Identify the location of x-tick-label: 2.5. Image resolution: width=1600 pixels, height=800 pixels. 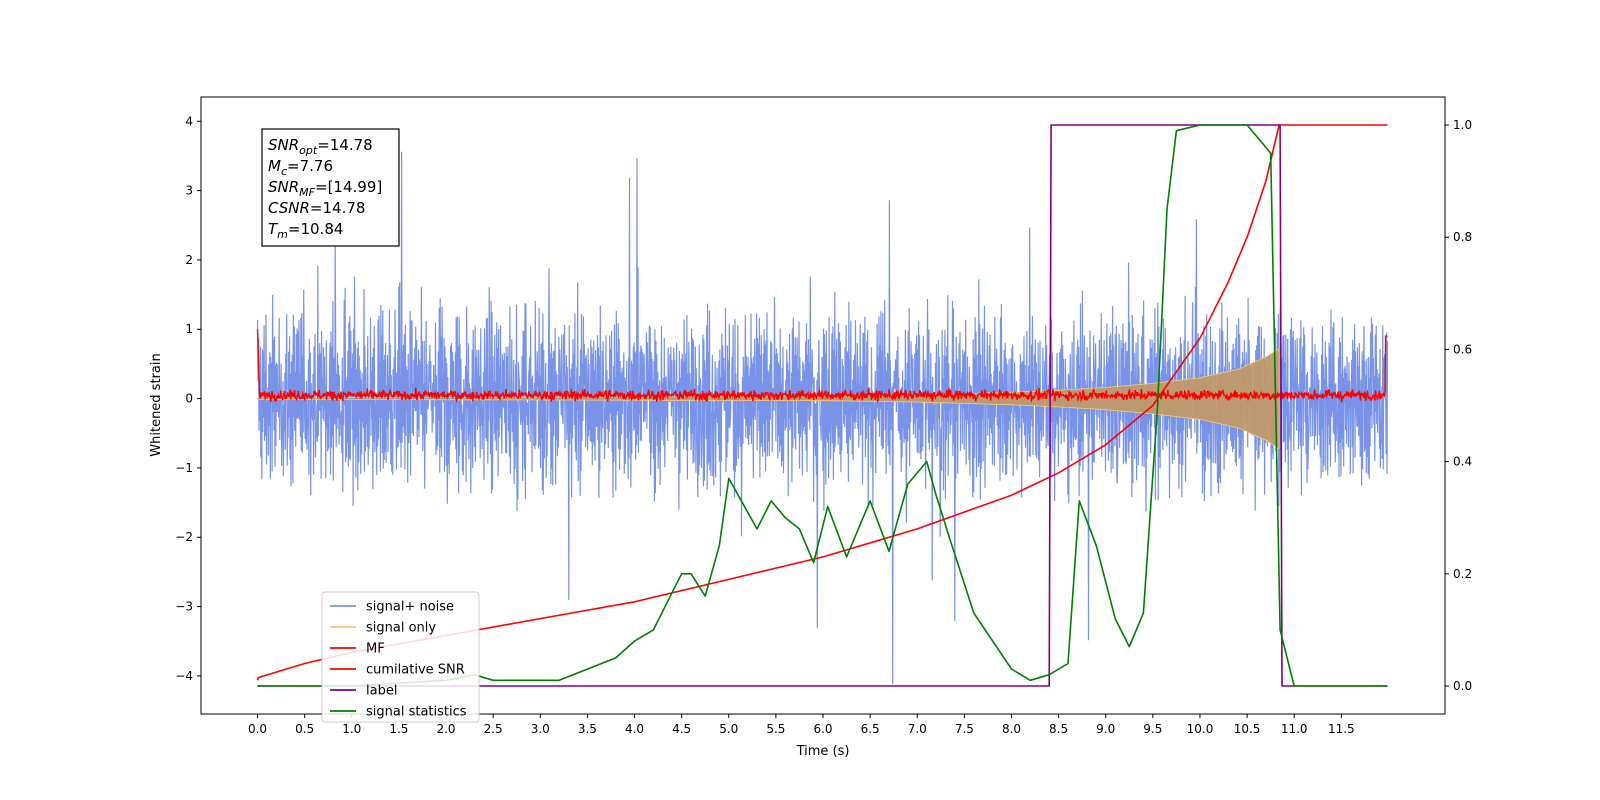
(493, 729).